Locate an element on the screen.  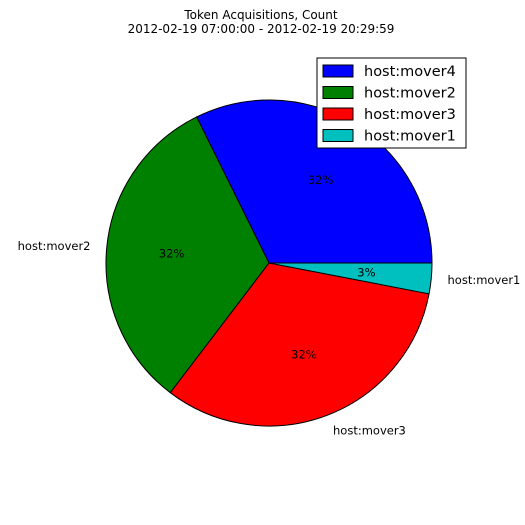
legend-label: host:mover2 is located at coordinates (410, 94).